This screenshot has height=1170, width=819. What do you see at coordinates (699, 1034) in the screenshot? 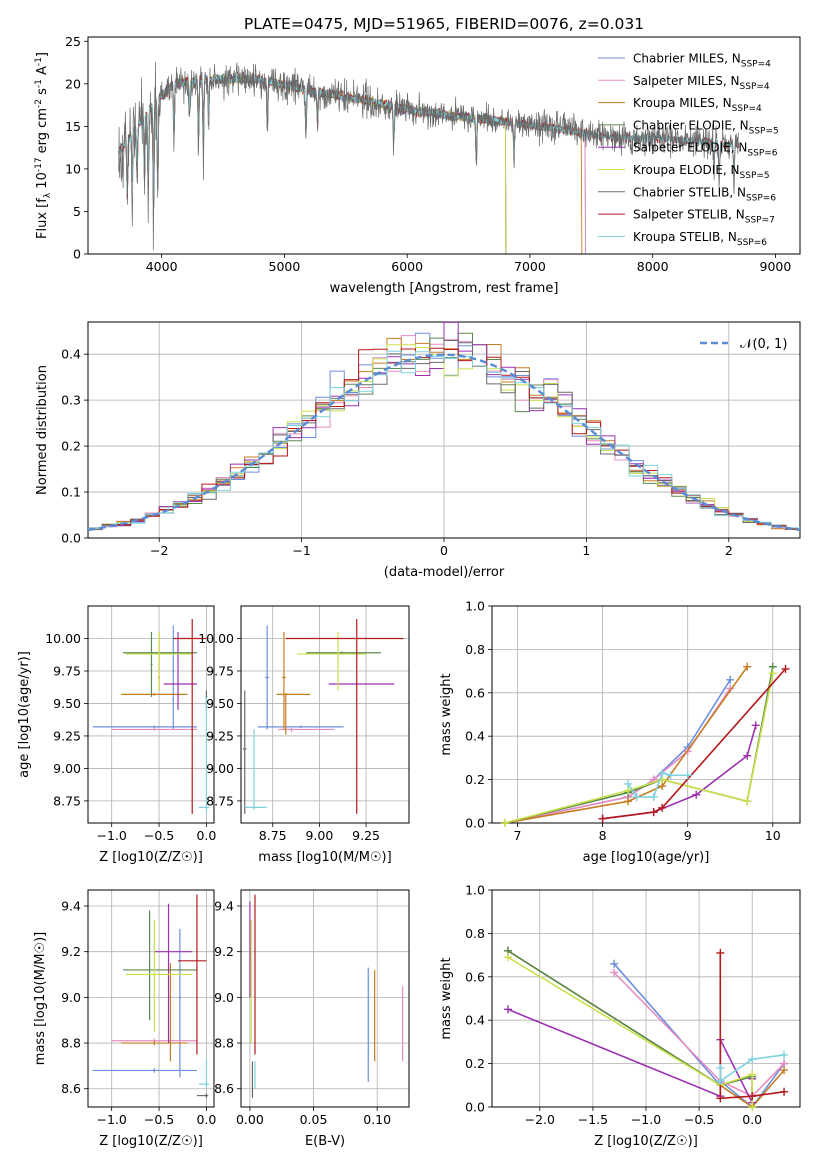
I see `weight-line-sm` at bounding box center [699, 1034].